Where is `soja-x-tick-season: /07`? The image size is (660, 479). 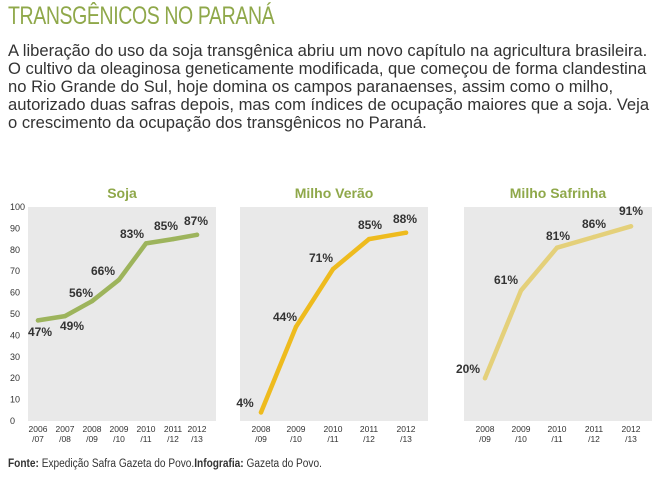 soja-x-tick-season: /07 is located at coordinates (38, 439).